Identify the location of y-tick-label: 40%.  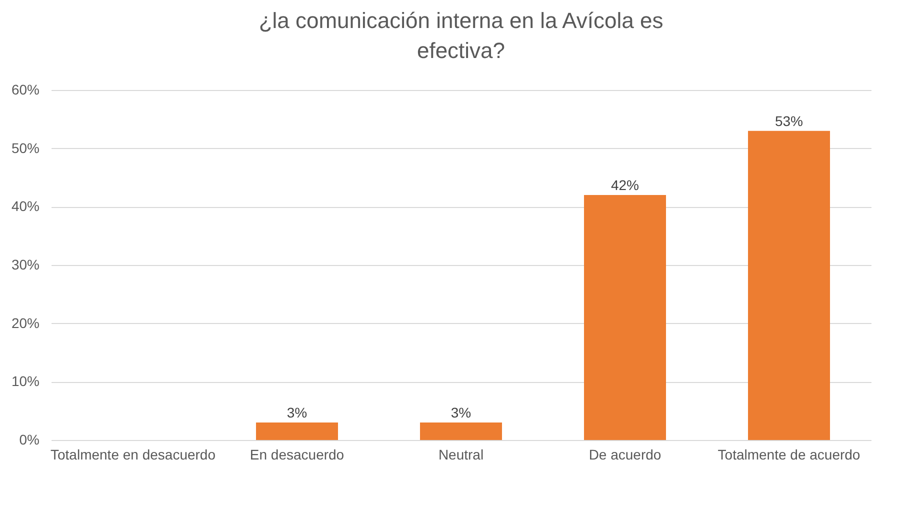
(25, 206).